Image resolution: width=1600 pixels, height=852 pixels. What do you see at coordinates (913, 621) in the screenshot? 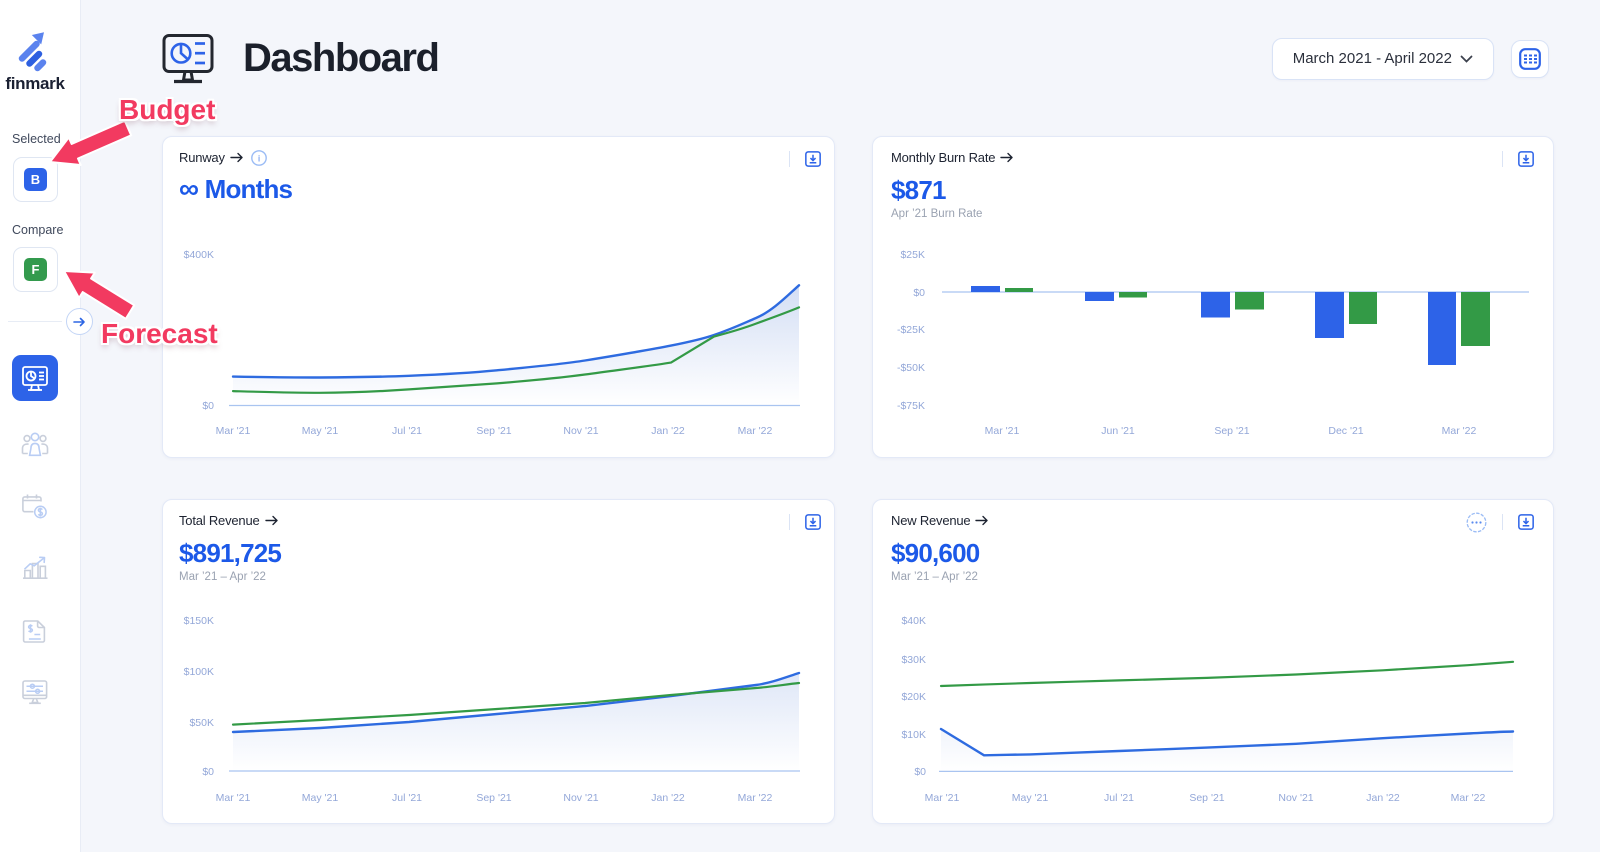
I see `svg-text: $40K` at bounding box center [913, 621].